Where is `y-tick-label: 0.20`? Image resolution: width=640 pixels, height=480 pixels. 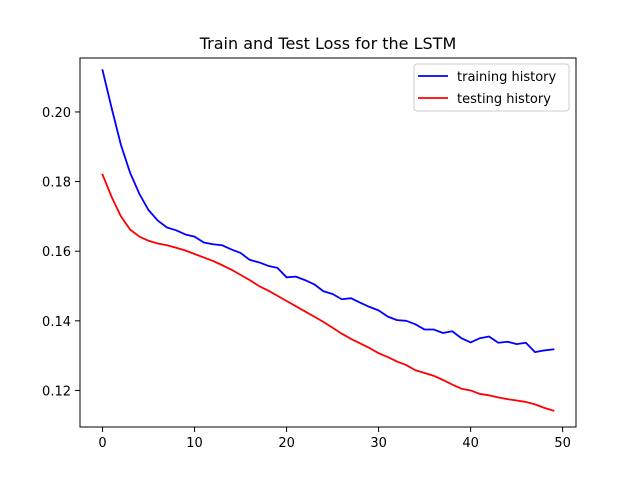 y-tick-label: 0.20 is located at coordinates (56, 113).